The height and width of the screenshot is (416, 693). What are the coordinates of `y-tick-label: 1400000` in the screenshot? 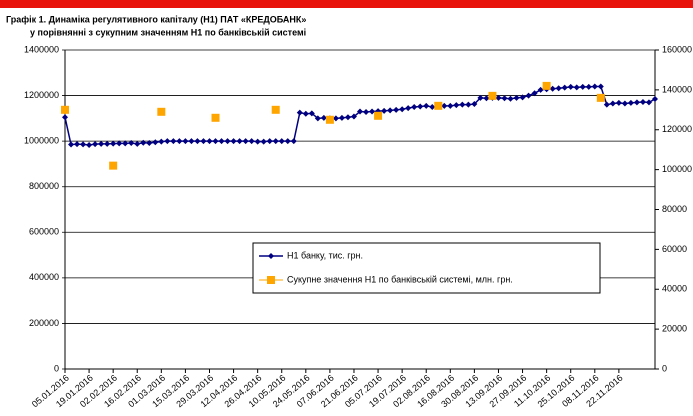 It's located at (41, 49).